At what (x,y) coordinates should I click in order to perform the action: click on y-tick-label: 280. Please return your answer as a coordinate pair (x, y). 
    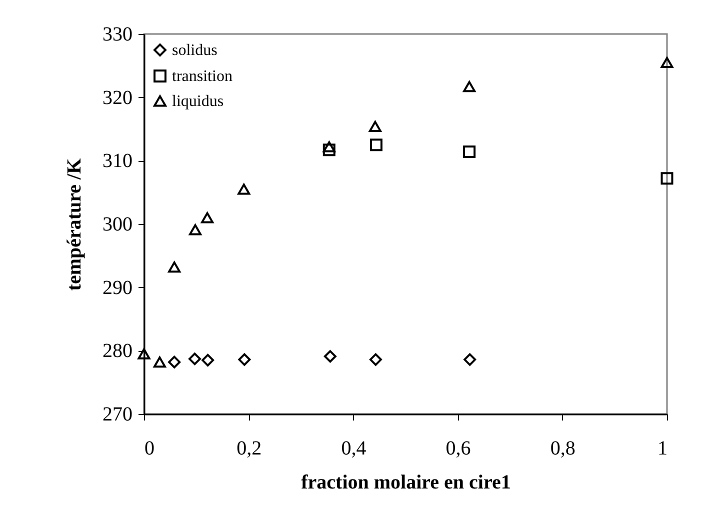
    Looking at the image, I should click on (117, 351).